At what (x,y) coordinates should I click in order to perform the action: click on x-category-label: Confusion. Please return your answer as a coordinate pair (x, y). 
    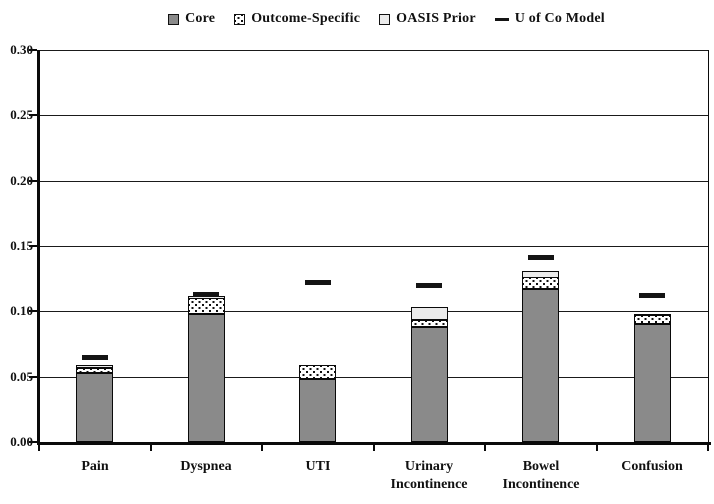
    Looking at the image, I should click on (648, 467).